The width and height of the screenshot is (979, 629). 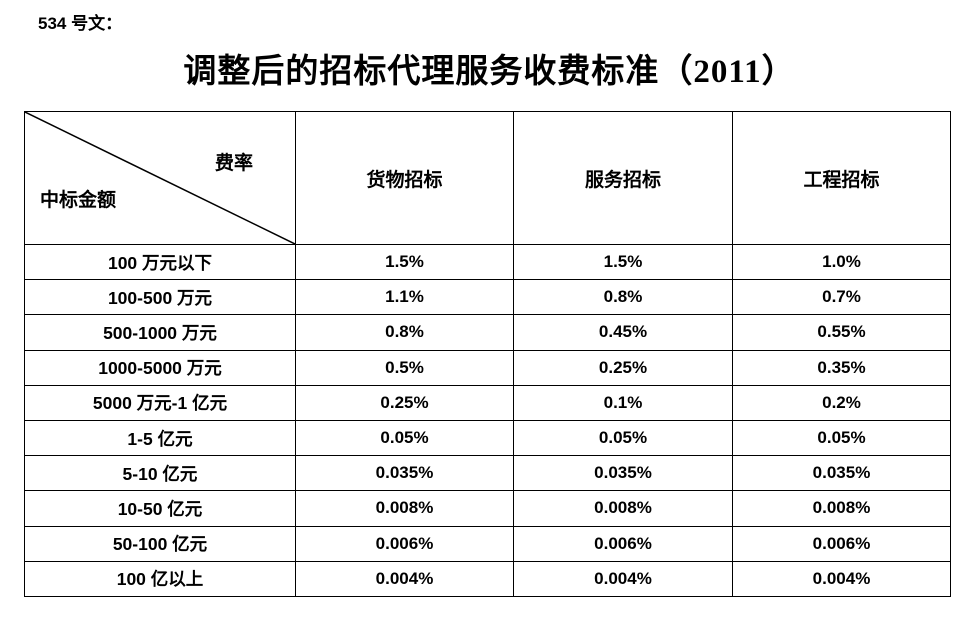 I want to click on table-row: 5-10 亿元 0.035% 0.035% 0.035%, so click(x=487, y=473).